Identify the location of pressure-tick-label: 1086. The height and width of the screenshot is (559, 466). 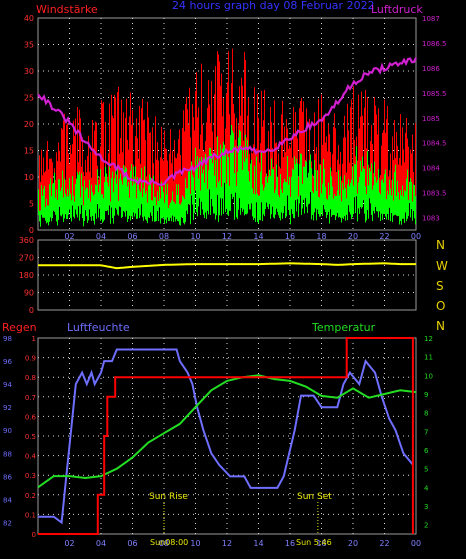
(431, 69).